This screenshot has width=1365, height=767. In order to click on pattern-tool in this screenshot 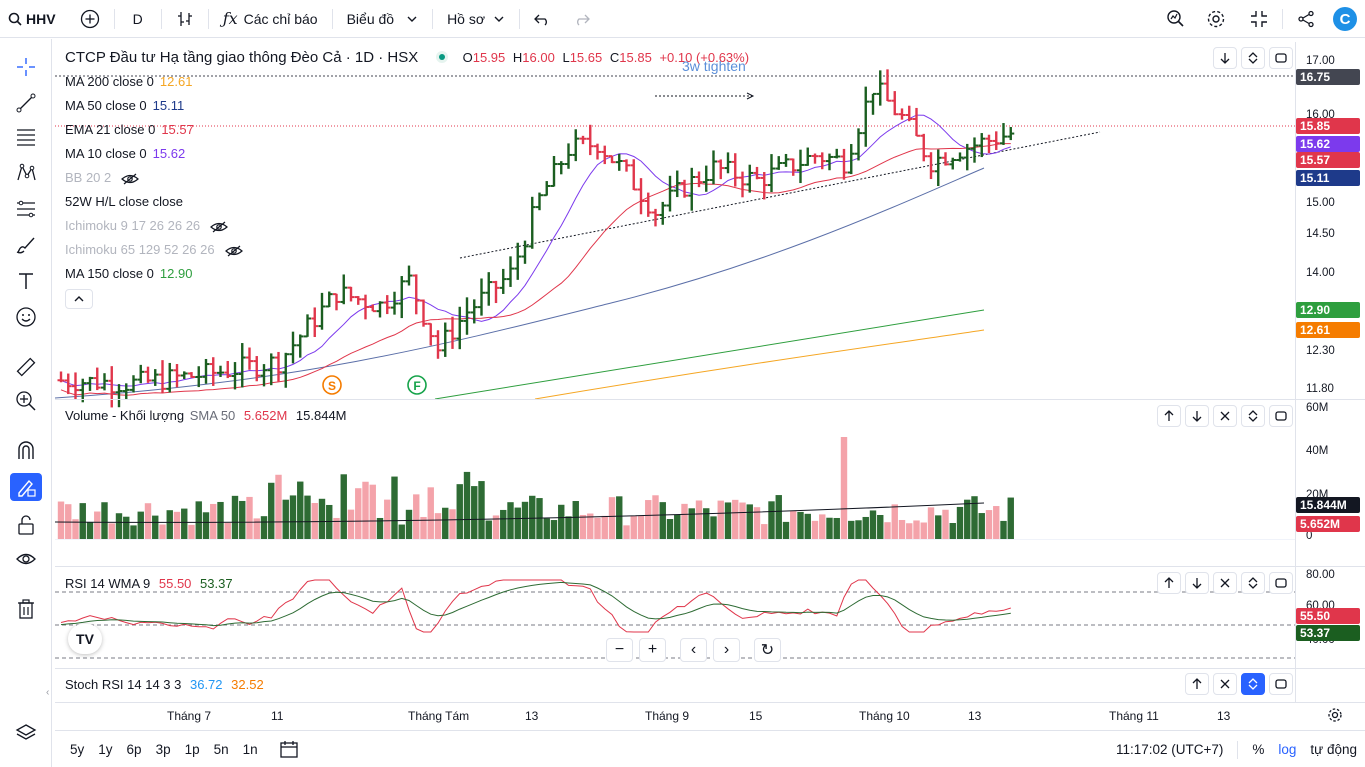, I will do `click(26, 173)`.